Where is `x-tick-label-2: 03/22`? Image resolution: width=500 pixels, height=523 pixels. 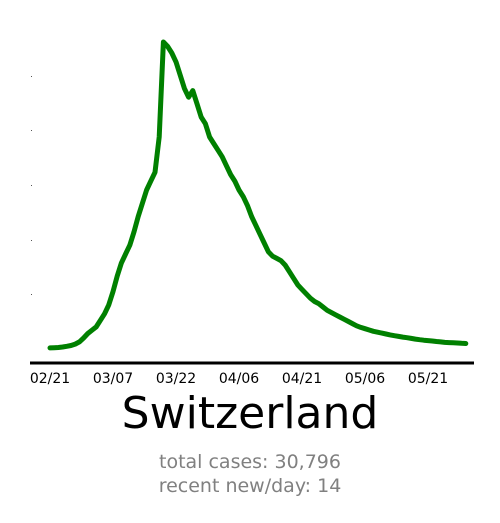
x-tick-label-2: 03/22 is located at coordinates (176, 379).